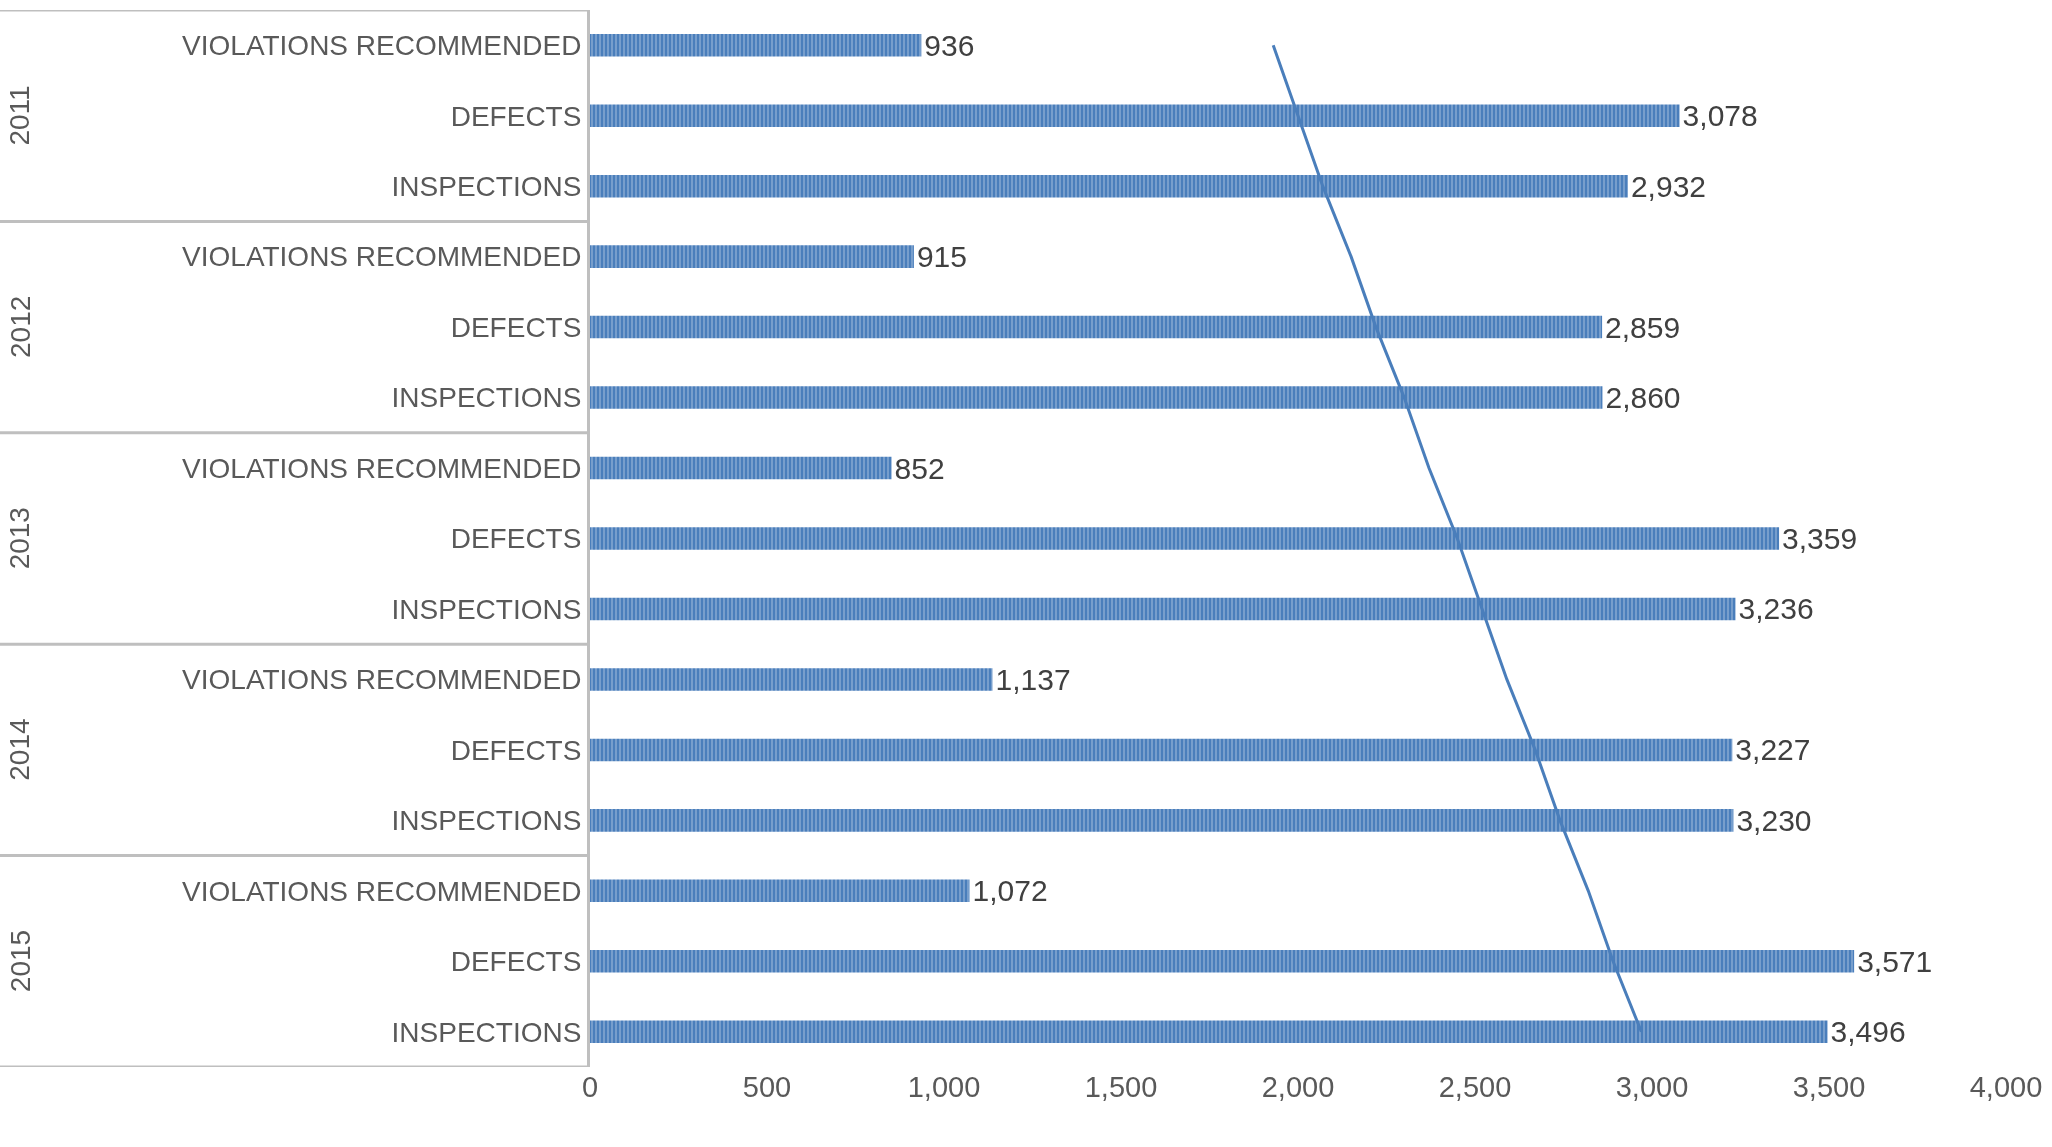 This screenshot has width=2052, height=1147. Describe the element at coordinates (1298, 1087) in the screenshot. I see `x-tick-label: 2,000` at that location.